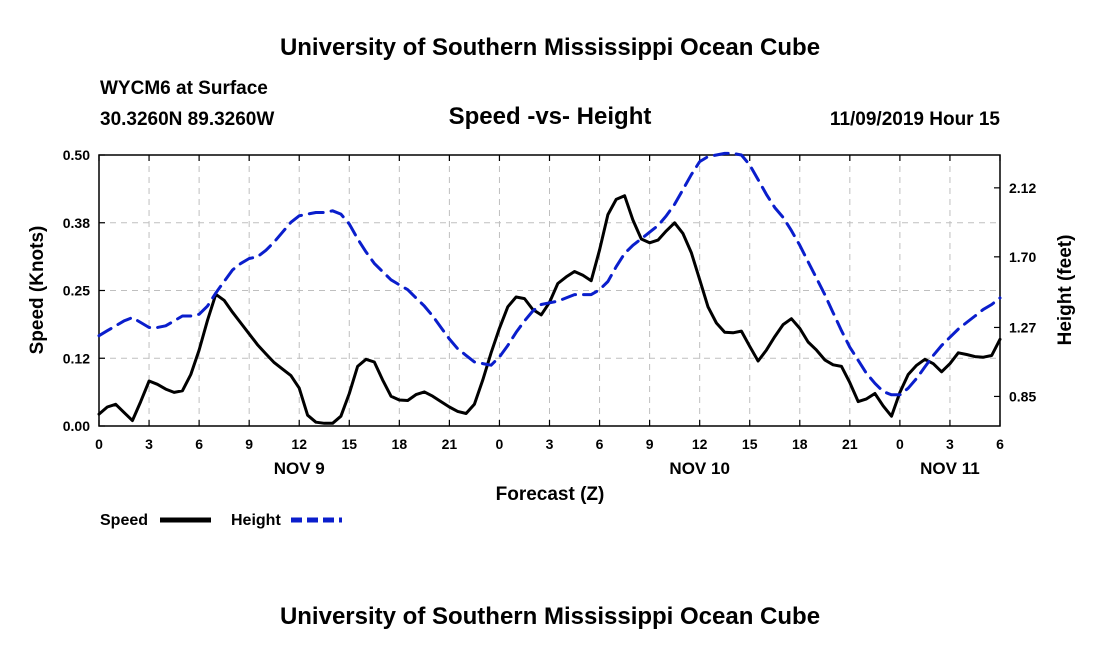  Describe the element at coordinates (699, 468) in the screenshot. I see `date-label: NOV 10` at that location.